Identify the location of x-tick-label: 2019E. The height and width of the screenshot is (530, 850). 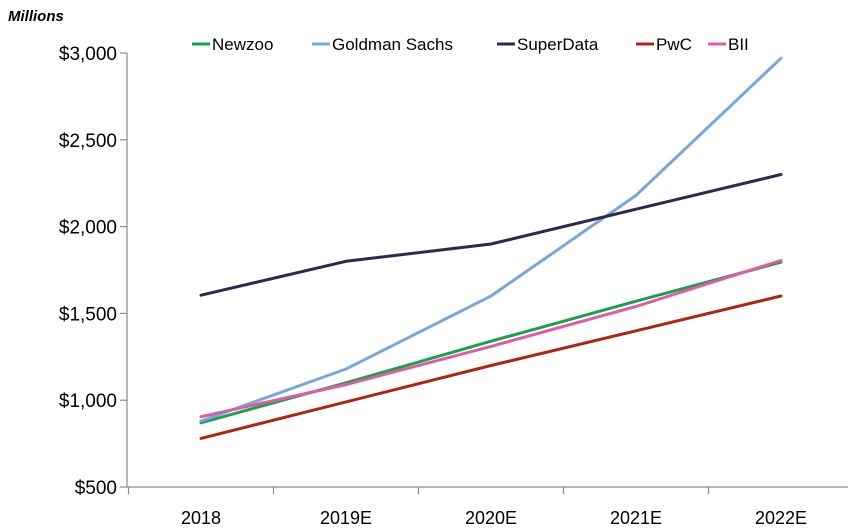
(346, 518).